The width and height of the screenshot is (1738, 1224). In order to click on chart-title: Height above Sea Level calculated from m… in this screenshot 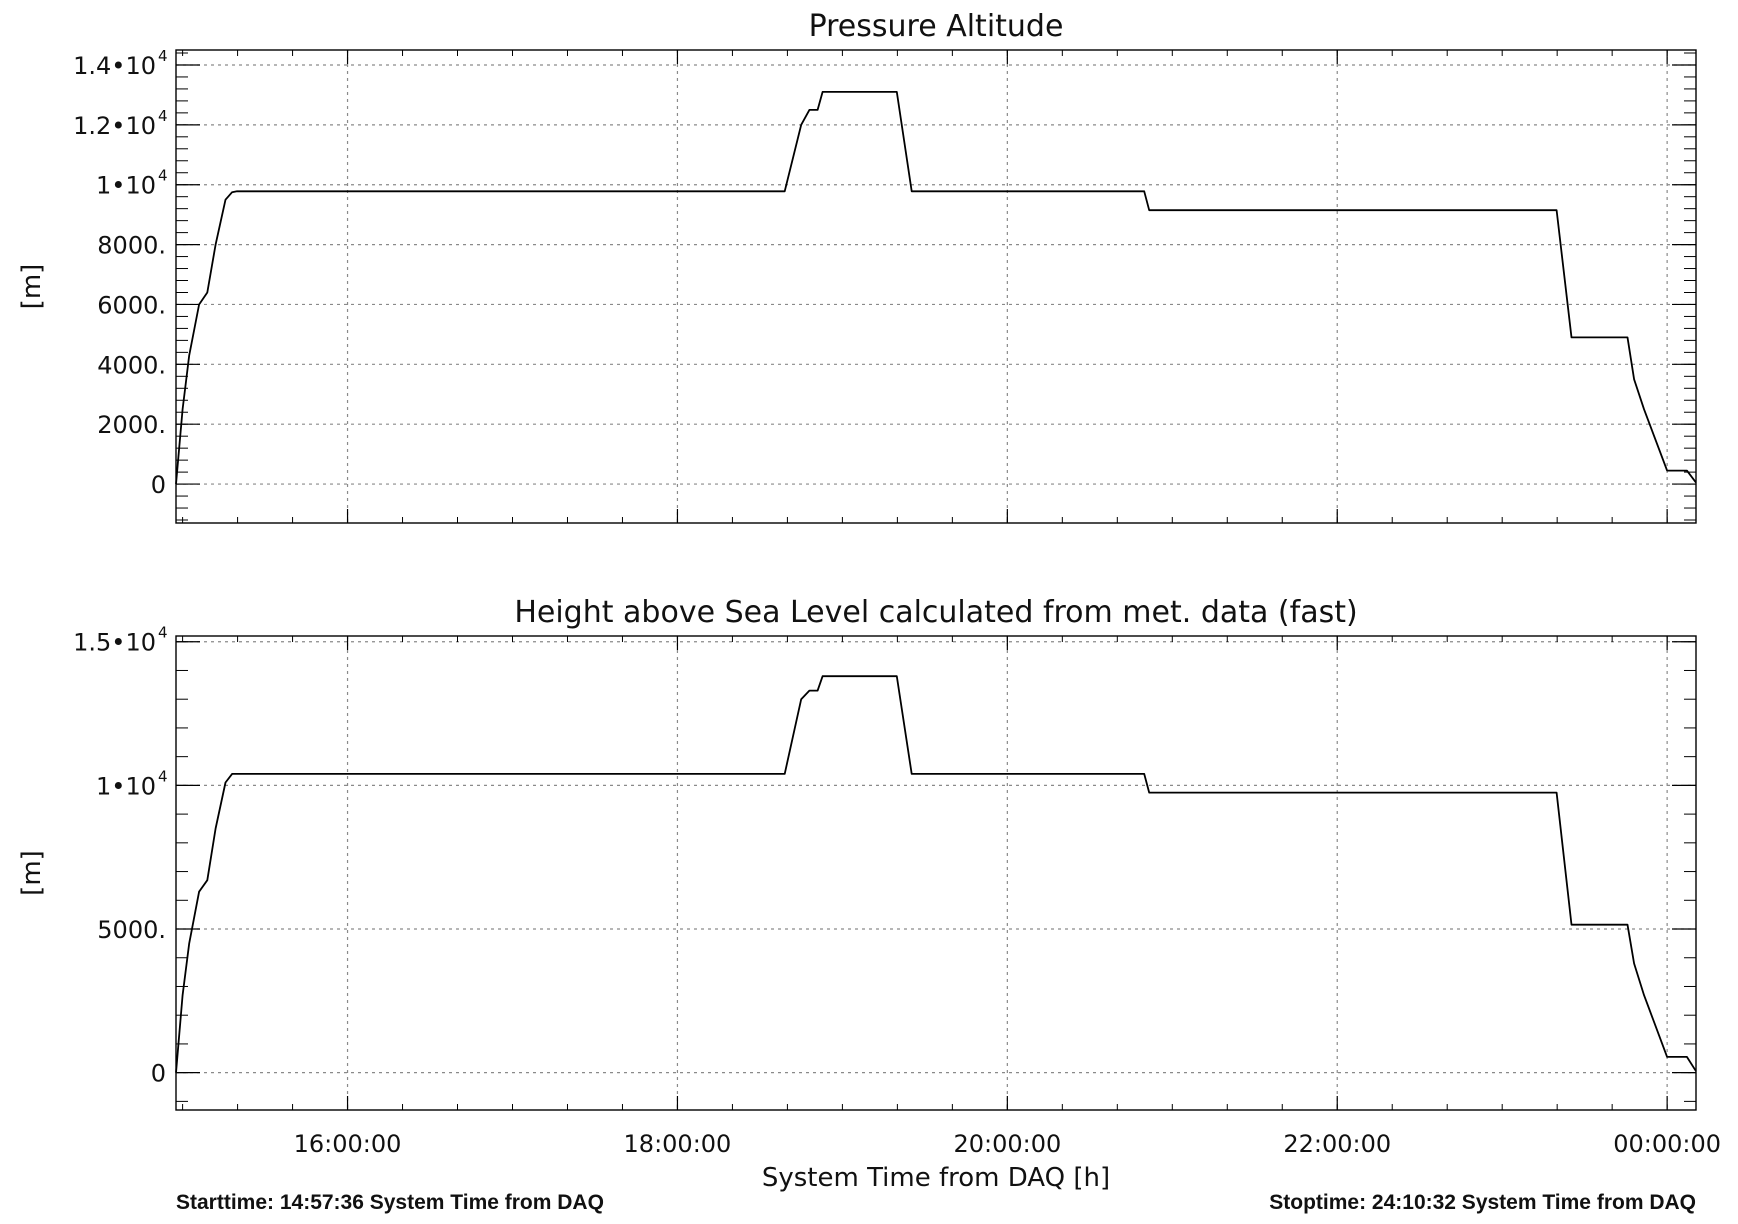, I will do `click(935, 612)`.